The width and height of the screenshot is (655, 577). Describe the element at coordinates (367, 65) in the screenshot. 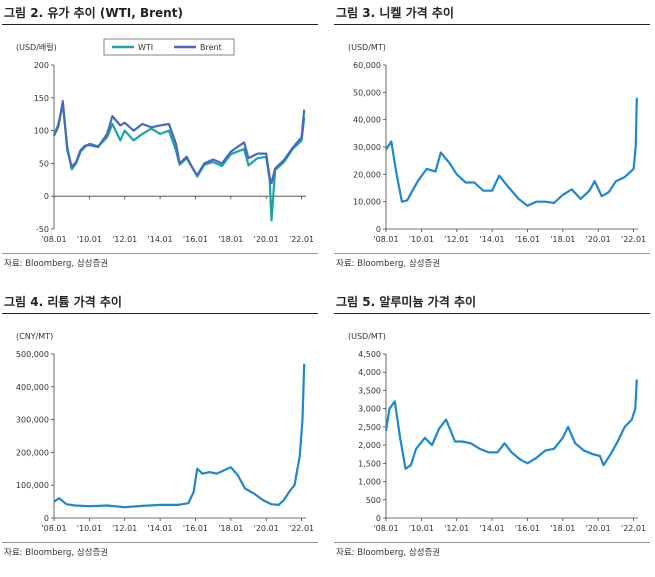

I see `y-tick-label: 60,000` at that location.